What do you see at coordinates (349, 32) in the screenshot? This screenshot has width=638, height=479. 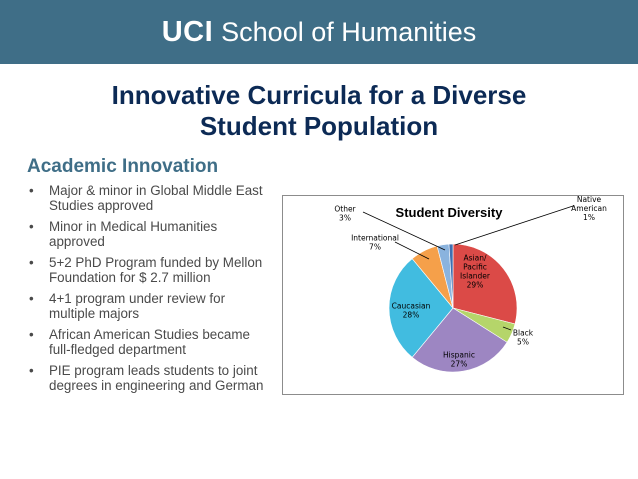 I see `brand-school-name: School of Humanities` at bounding box center [349, 32].